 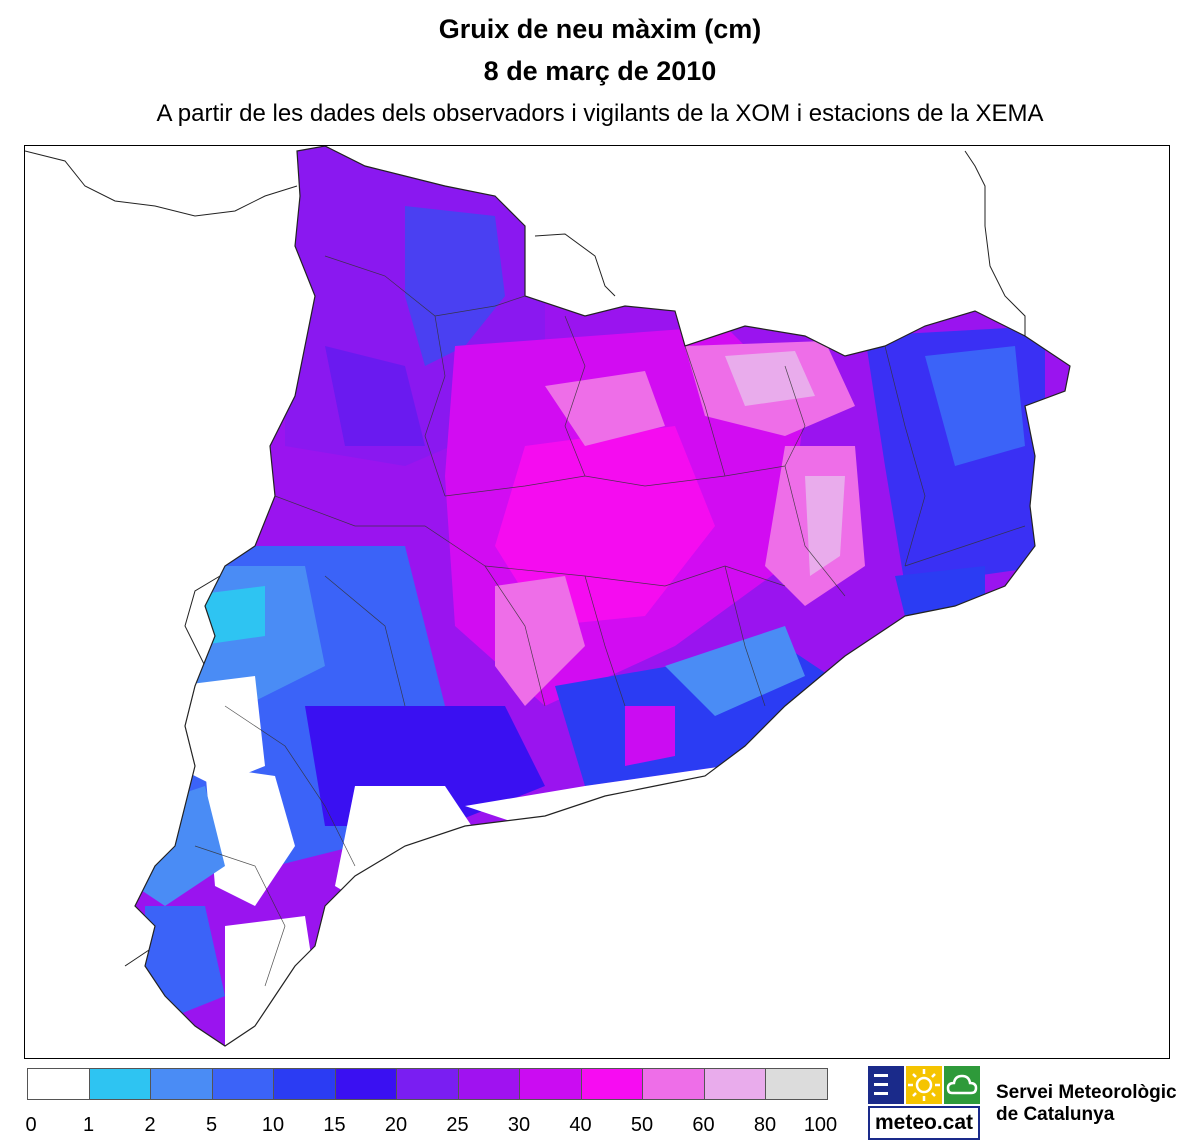 I want to click on legend-tick-label: 1, so click(x=88, y=1125).